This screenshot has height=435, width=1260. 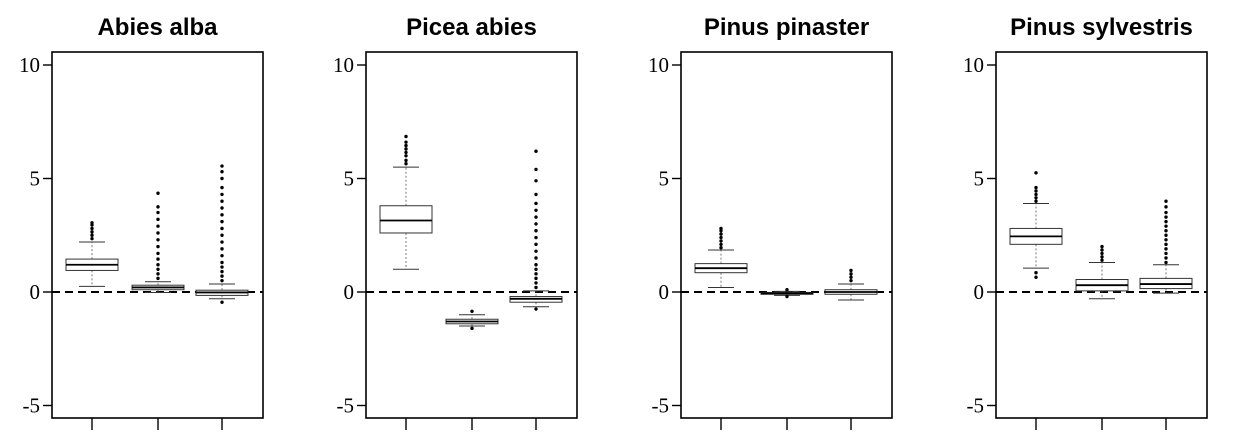 I want to click on iqr-box, so click(x=406, y=219).